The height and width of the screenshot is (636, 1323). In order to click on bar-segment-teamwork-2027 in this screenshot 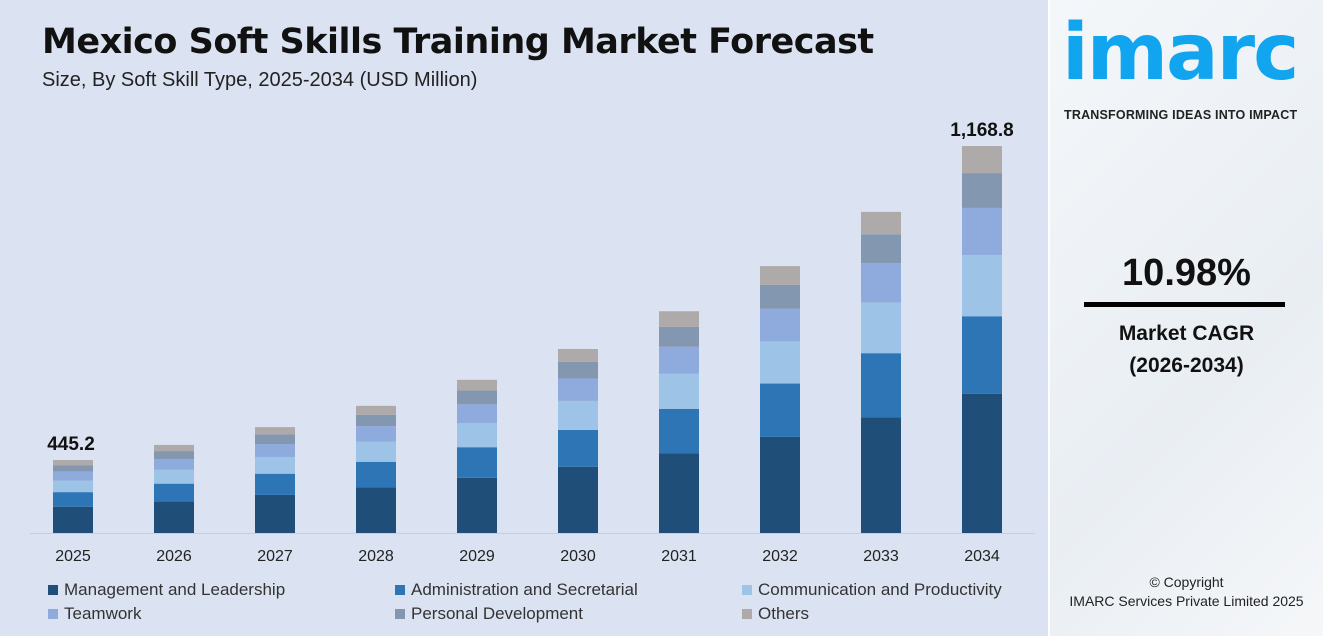, I will do `click(275, 450)`.